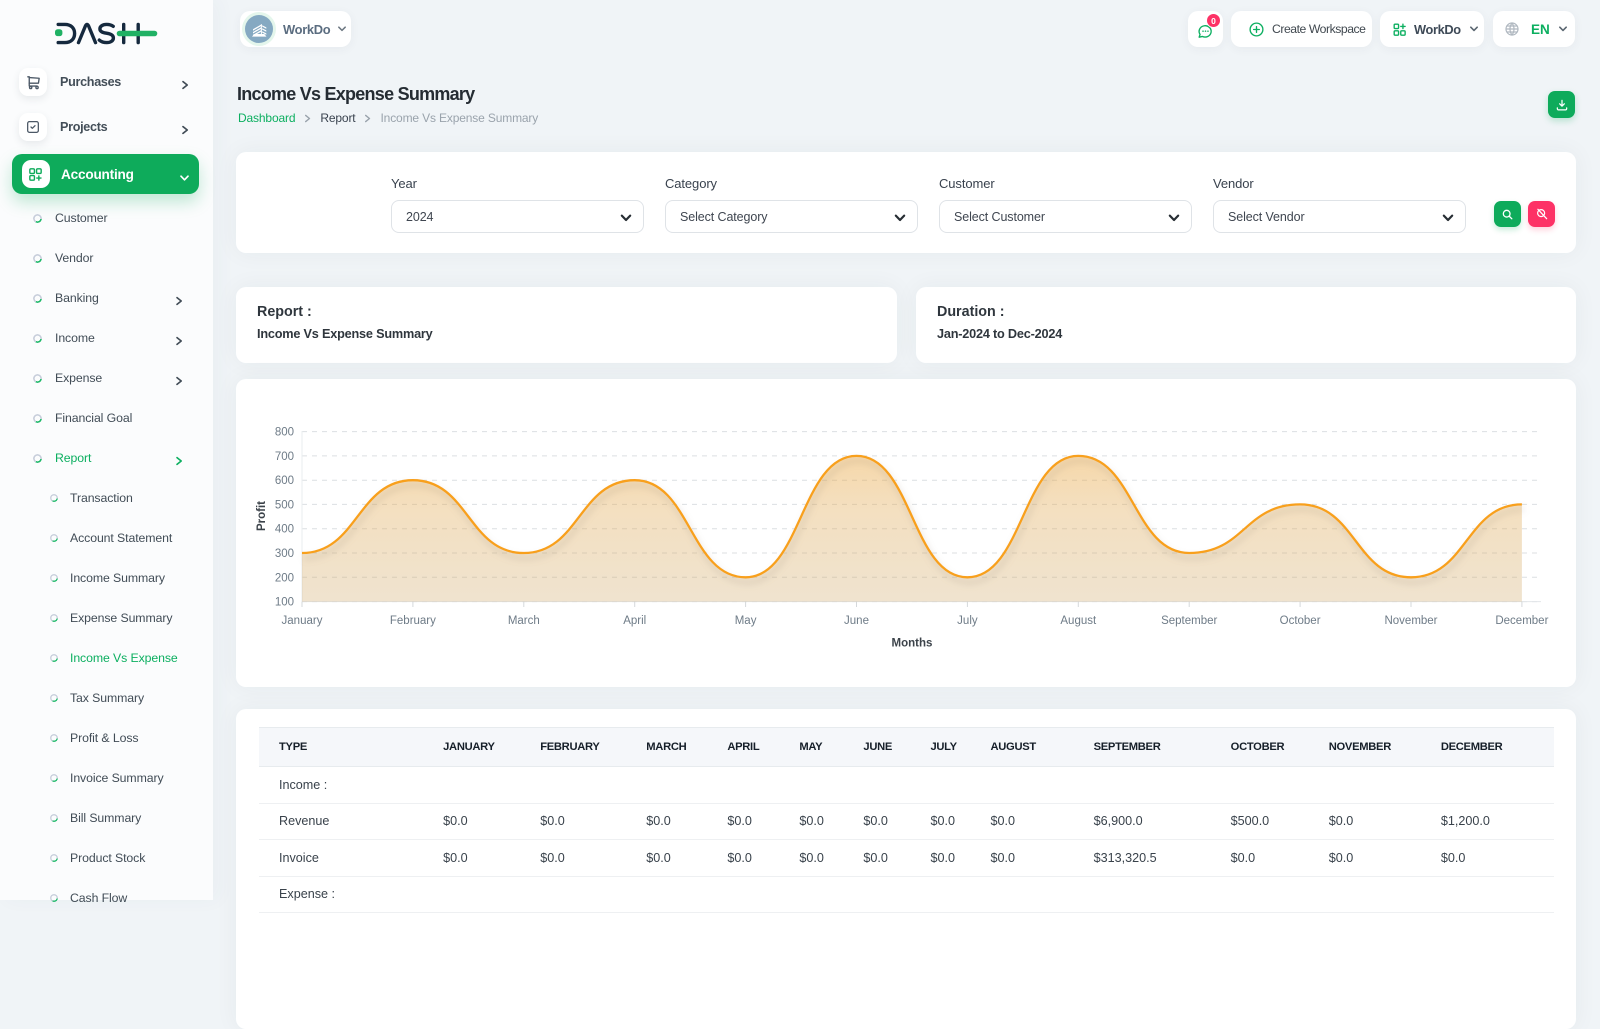  What do you see at coordinates (1078, 621) in the screenshot?
I see `svg-text: August` at bounding box center [1078, 621].